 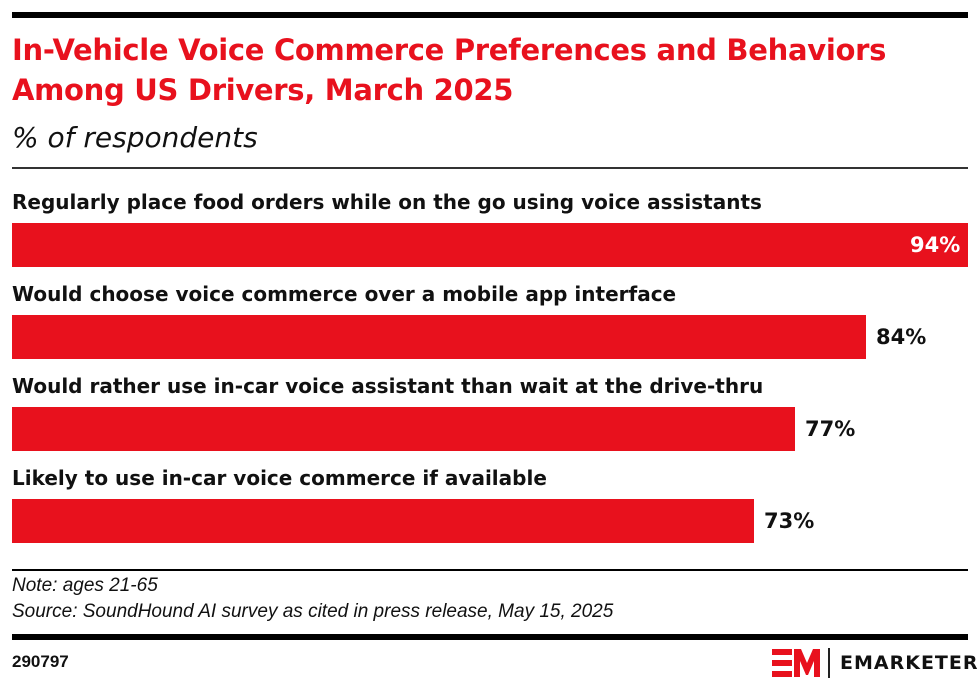 What do you see at coordinates (830, 429) in the screenshot?
I see `data-label: 77%` at bounding box center [830, 429].